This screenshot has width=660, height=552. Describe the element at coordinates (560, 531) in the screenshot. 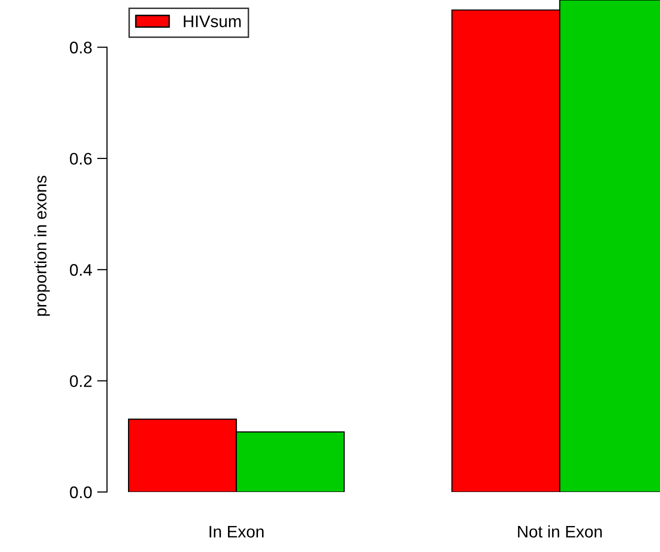

I see `x-tick-label: Not in Exon` at that location.